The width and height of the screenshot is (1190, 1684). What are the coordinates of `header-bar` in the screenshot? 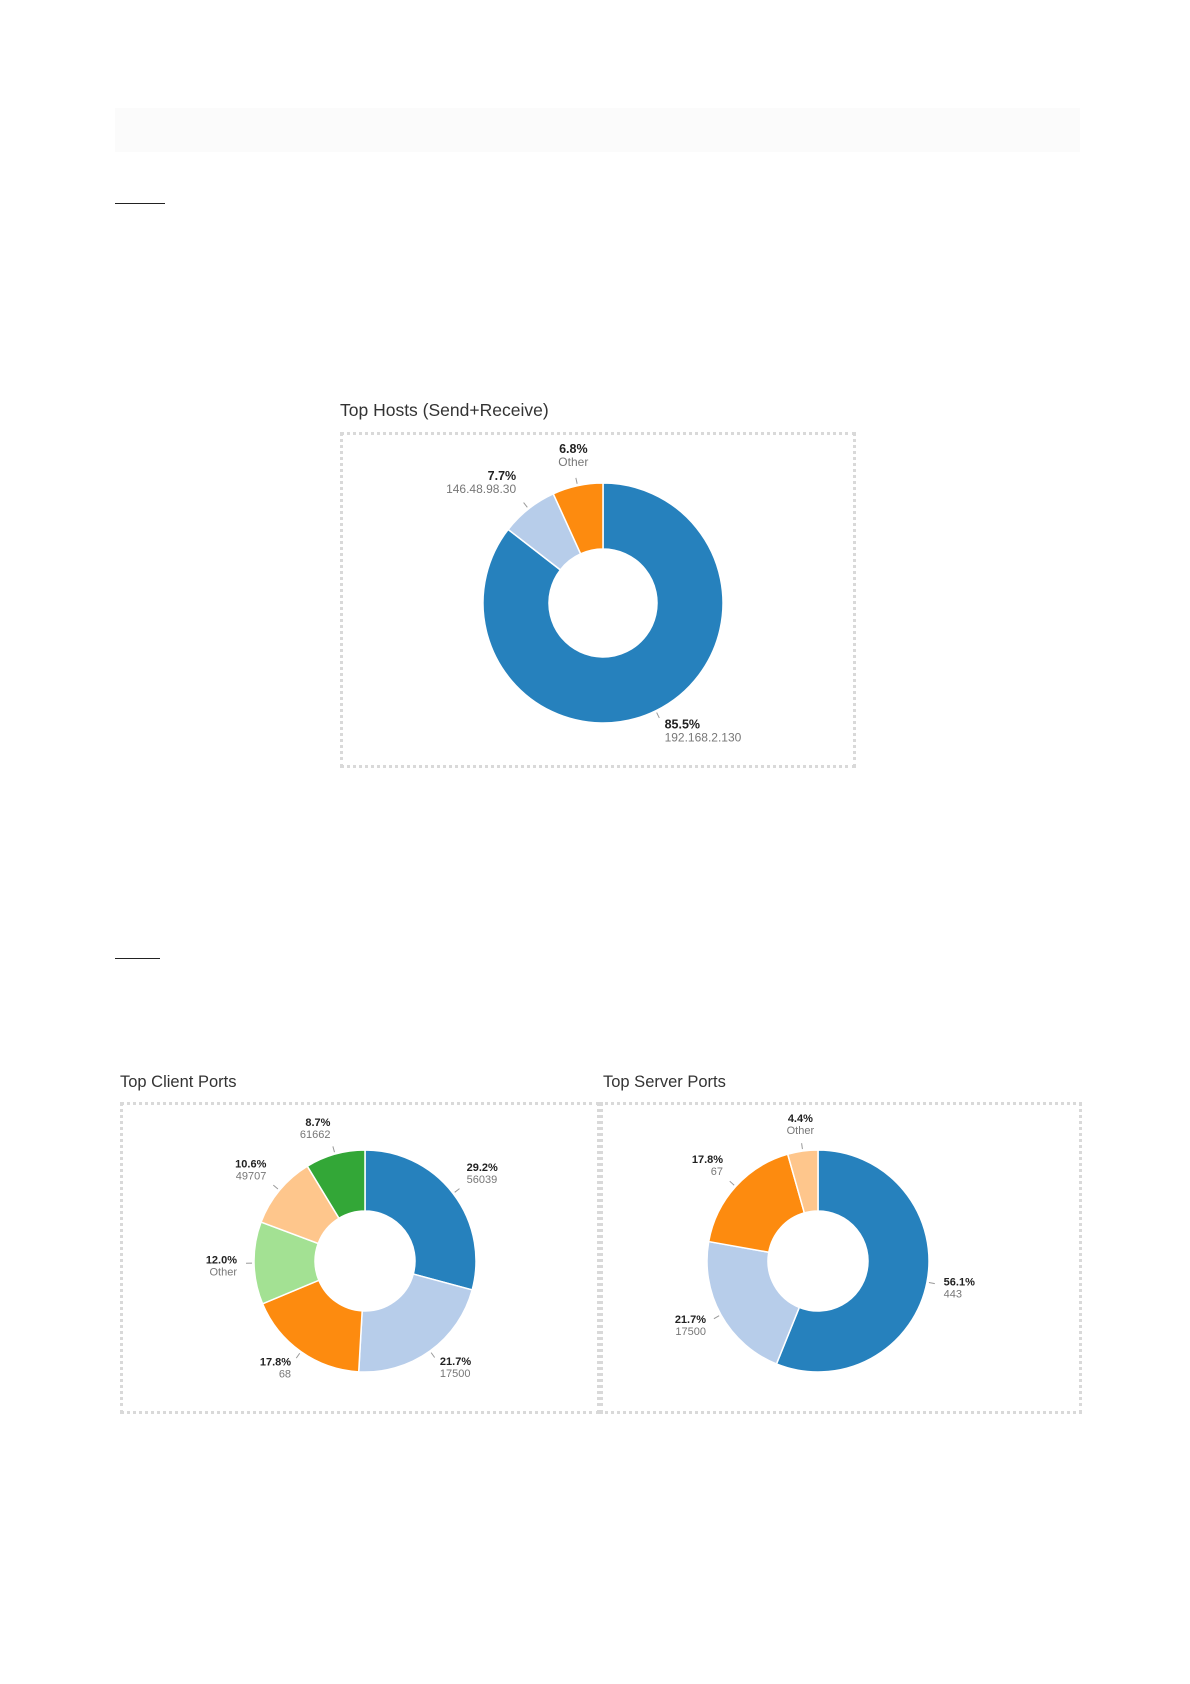 It's located at (597, 130).